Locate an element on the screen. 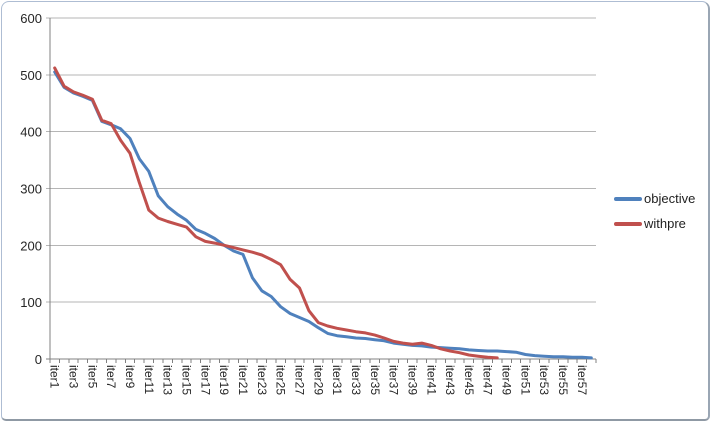 The width and height of the screenshot is (713, 423). objective-line-swatch is located at coordinates (628, 199).